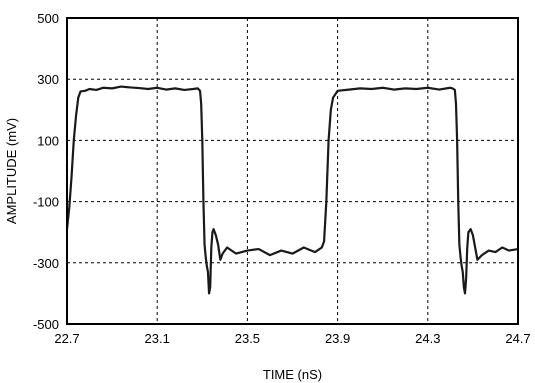 This screenshot has width=535, height=383. What do you see at coordinates (46, 263) in the screenshot?
I see `y-tick-label: -300` at bounding box center [46, 263].